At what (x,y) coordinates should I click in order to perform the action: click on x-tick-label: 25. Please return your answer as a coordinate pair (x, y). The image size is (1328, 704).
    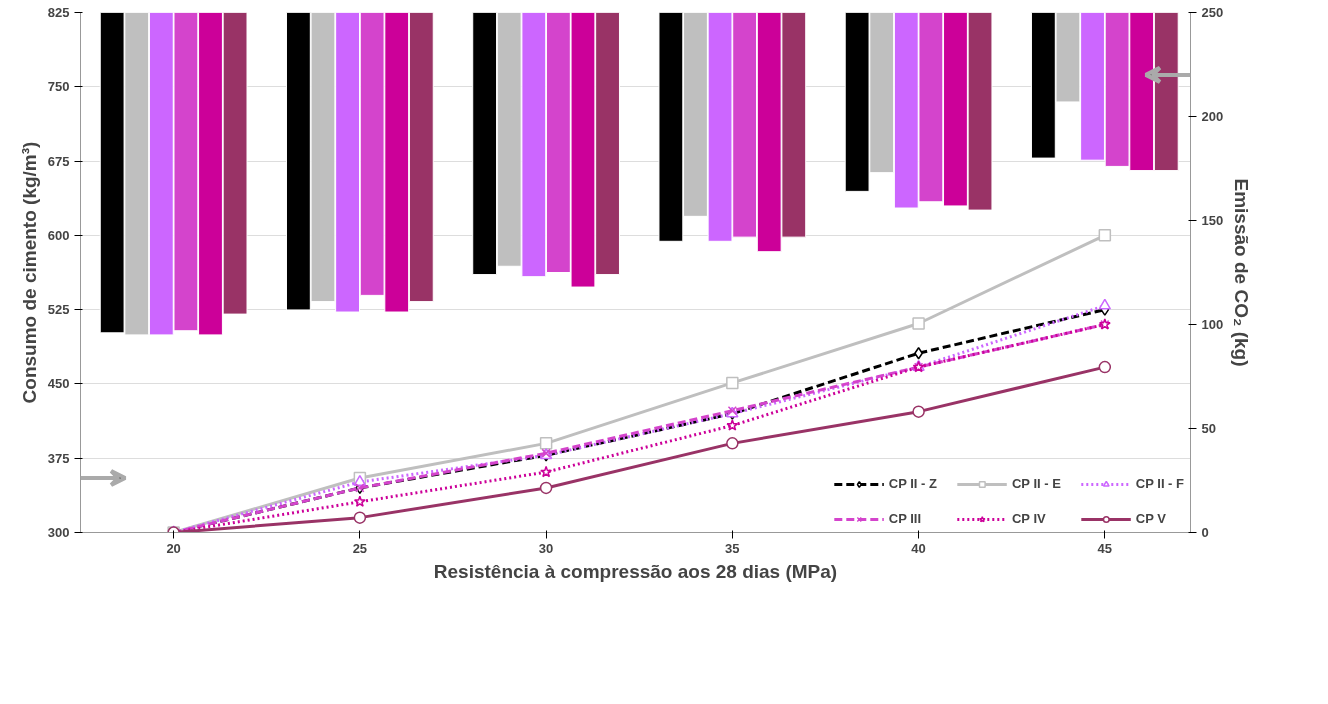
    Looking at the image, I should click on (360, 548).